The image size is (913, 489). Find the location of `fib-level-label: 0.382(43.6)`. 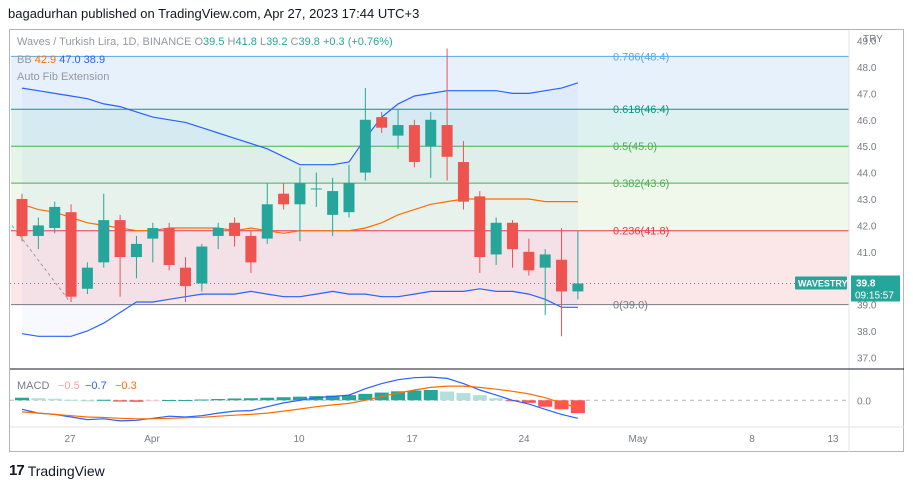

fib-level-label: 0.382(43.6) is located at coordinates (641, 184).